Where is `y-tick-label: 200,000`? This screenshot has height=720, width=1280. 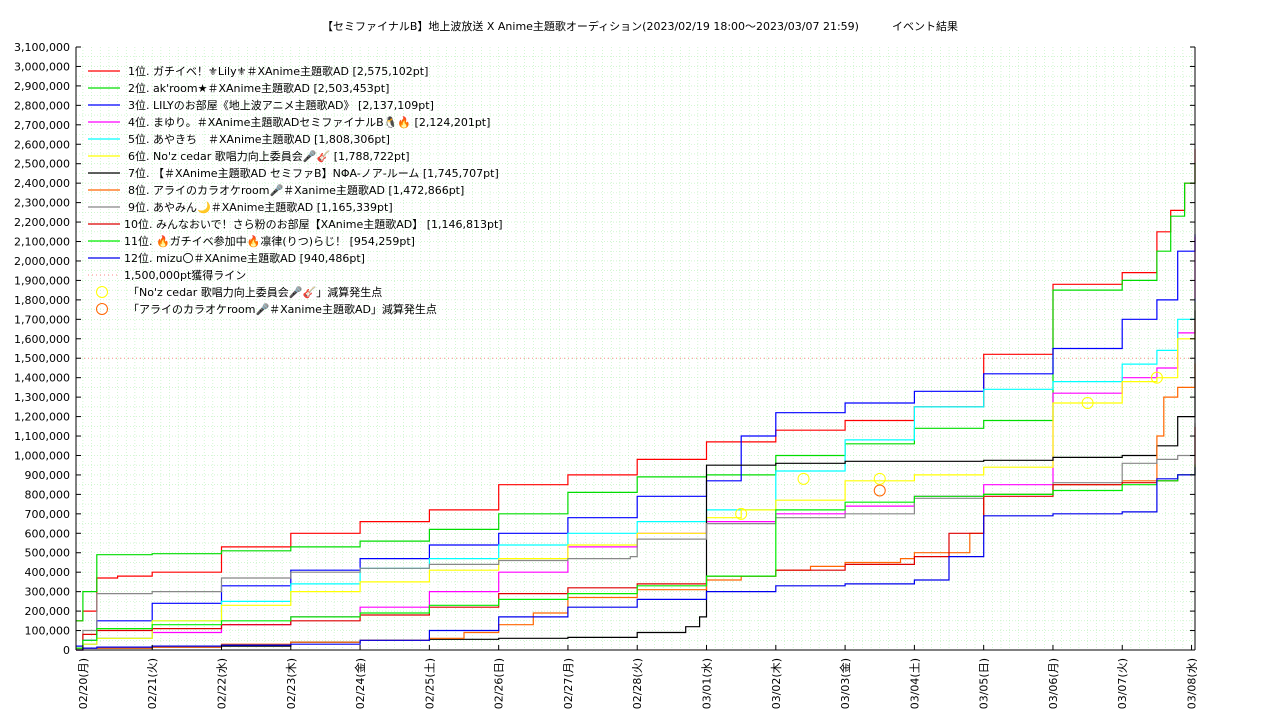 y-tick-label: 200,000 is located at coordinates (48, 611).